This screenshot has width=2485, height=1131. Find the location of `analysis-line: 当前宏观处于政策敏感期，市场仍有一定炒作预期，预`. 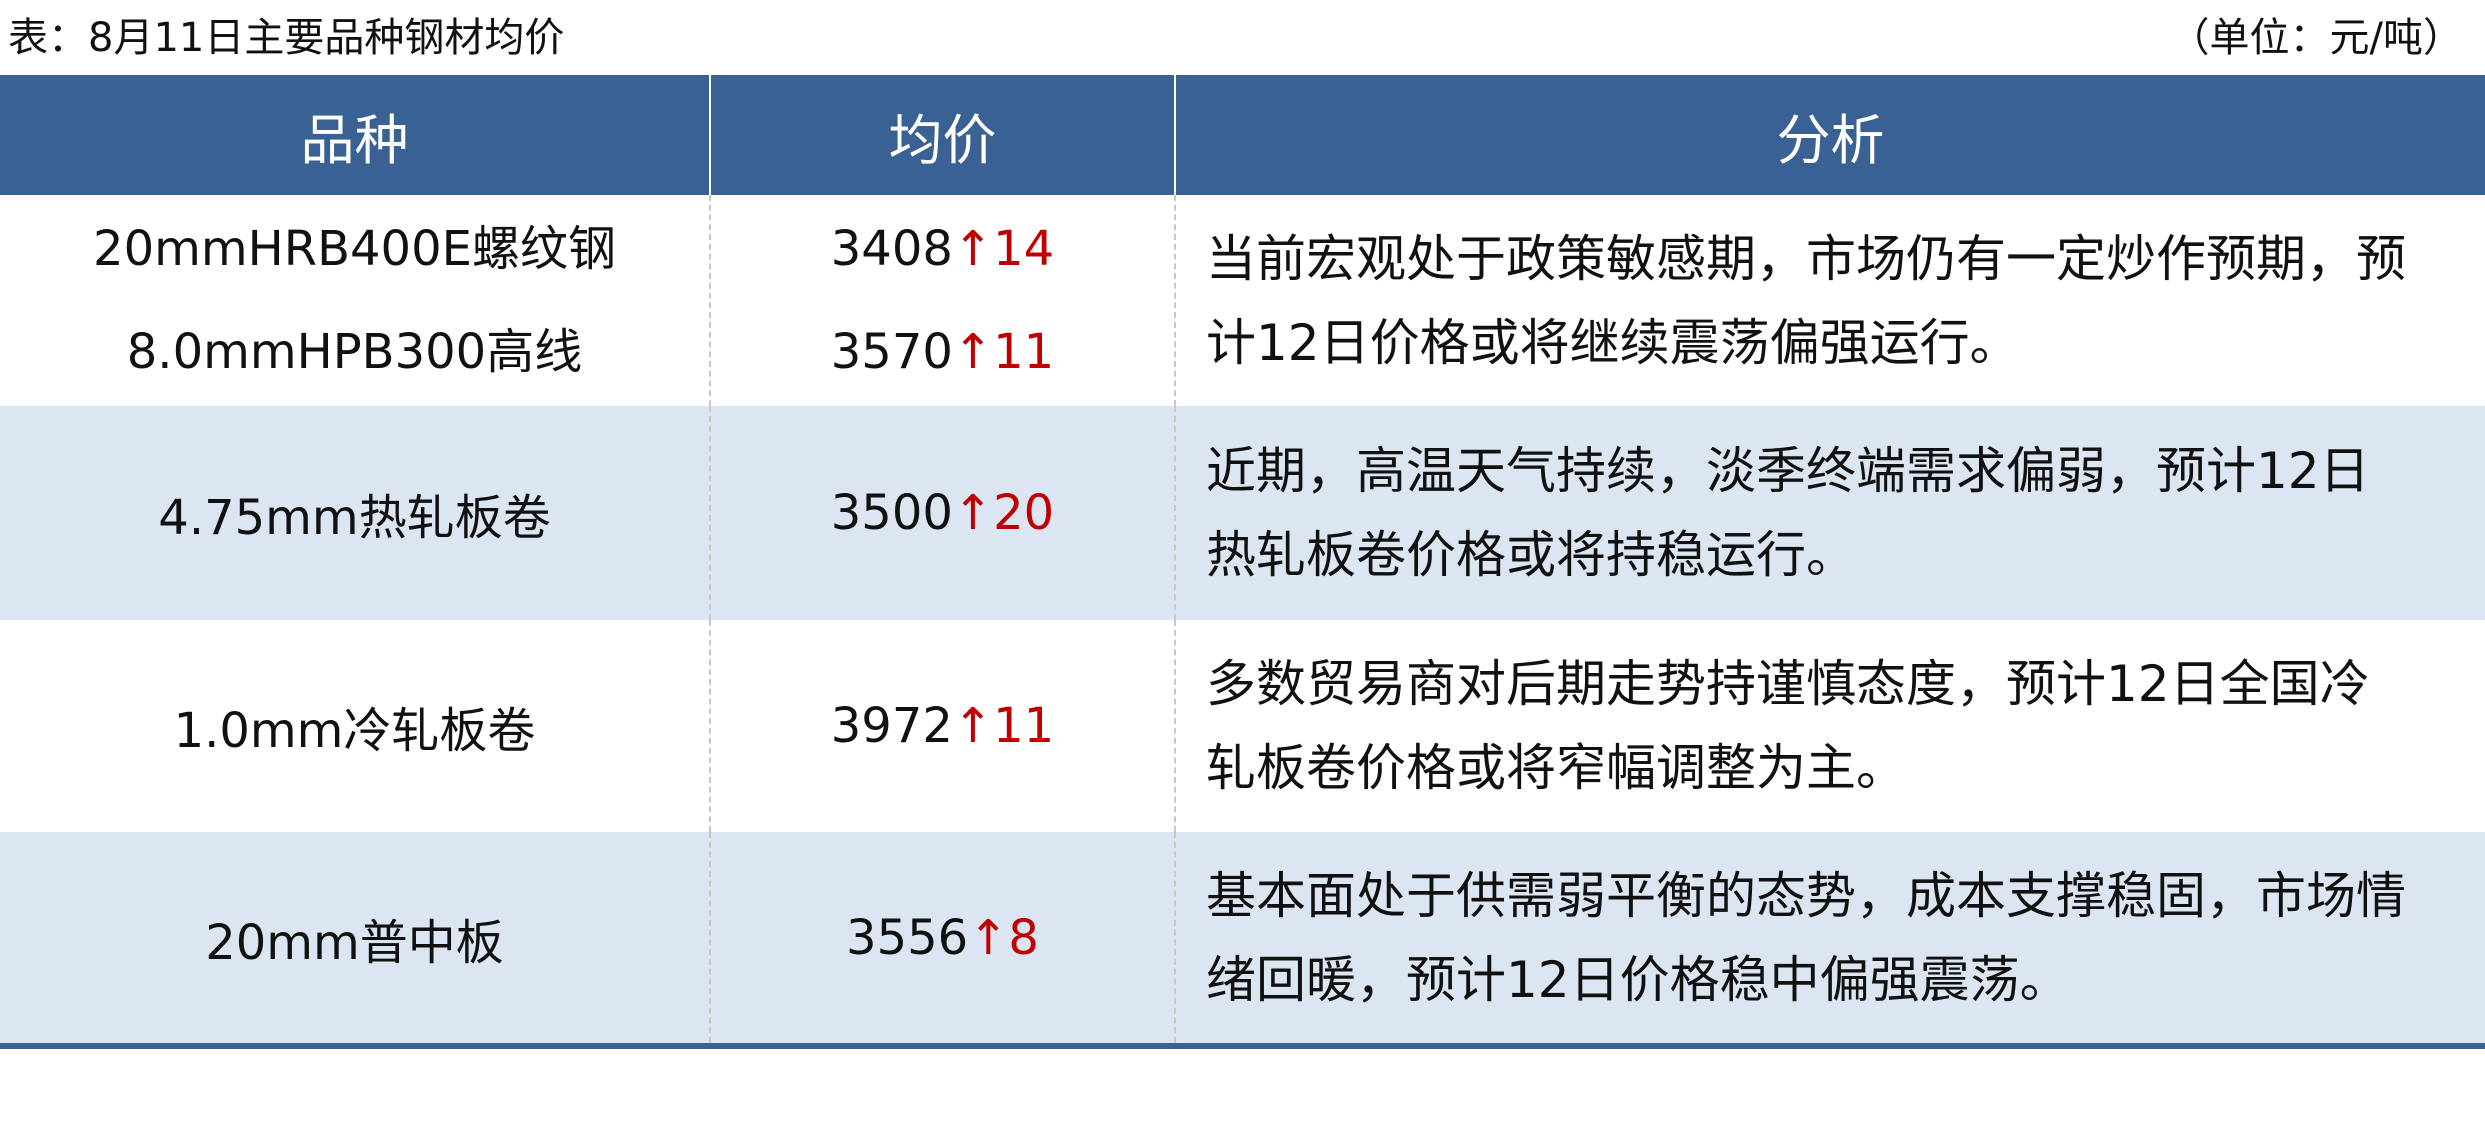

analysis-line: 当前宏观处于政策敏感期，市场仍有一定炒作预期，预 is located at coordinates (1806, 258).